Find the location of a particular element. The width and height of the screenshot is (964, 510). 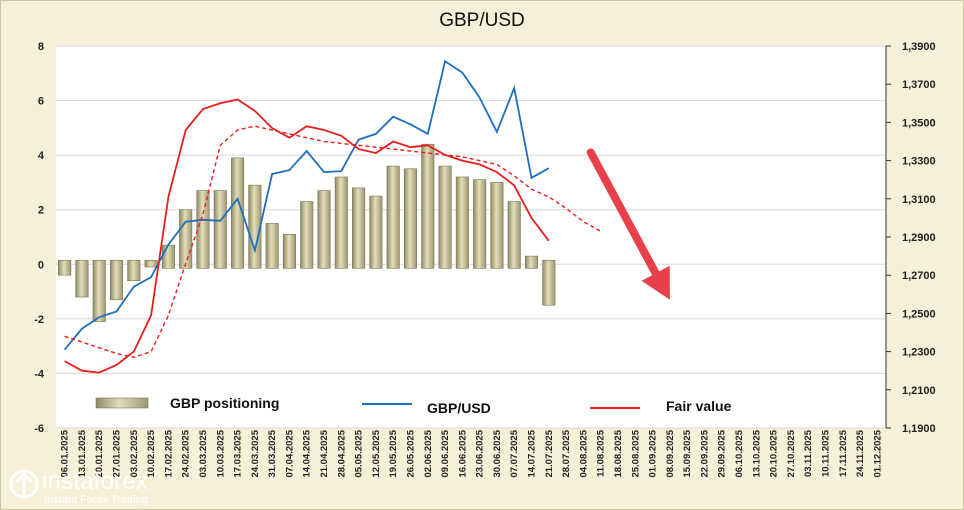

logo-tagline: Instant Forex Trading is located at coordinates (96, 500).